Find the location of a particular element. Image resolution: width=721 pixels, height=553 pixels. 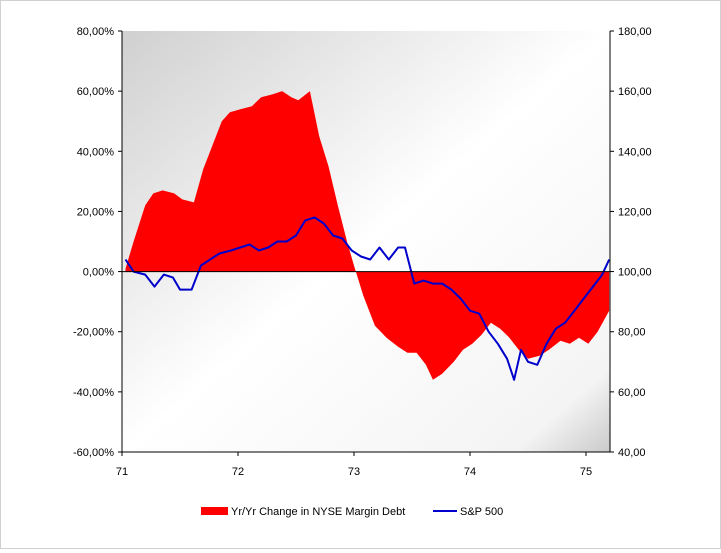

y-right-tick-label: 160,00 is located at coordinates (635, 92).